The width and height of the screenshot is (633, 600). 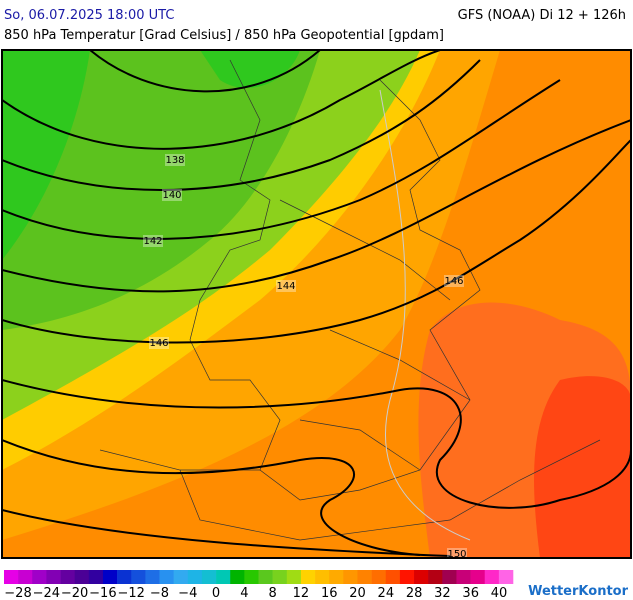 I want to click on model-run: GFS (NOAA) Di 12 + 126h, so click(x=542, y=15).